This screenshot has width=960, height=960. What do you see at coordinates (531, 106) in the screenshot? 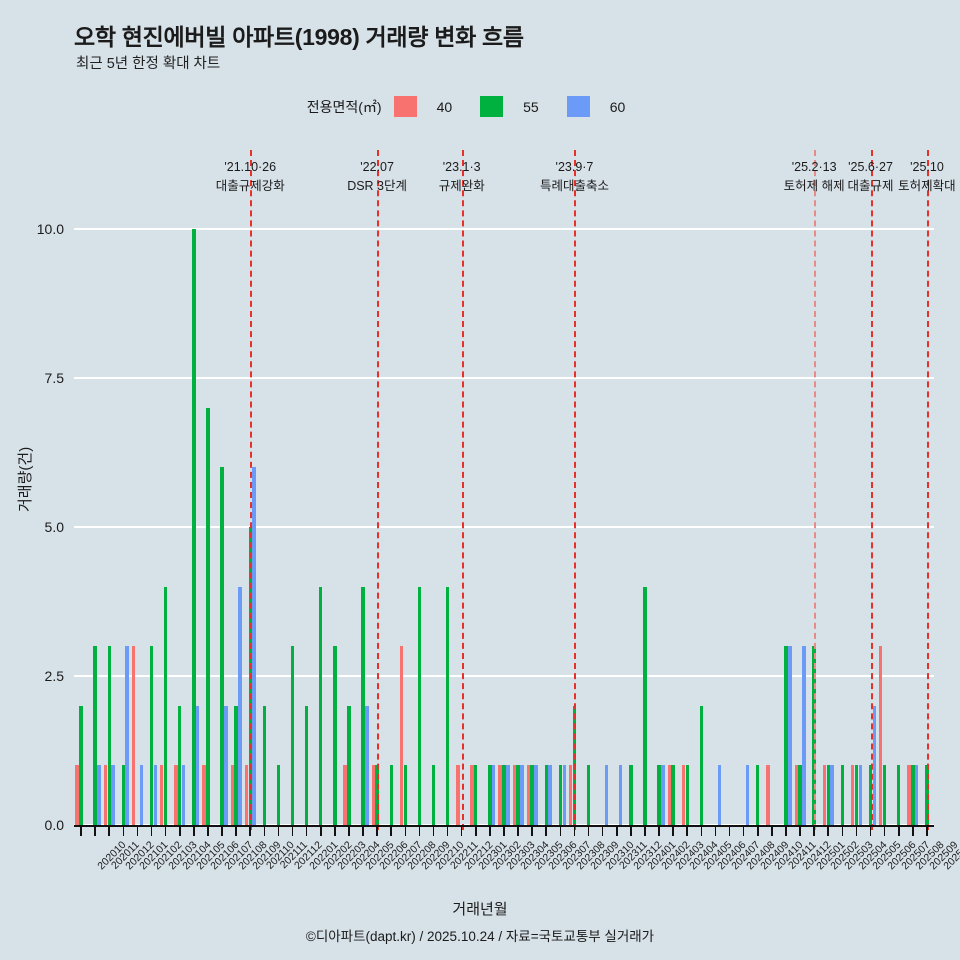
I see `legend-label-55: 55` at bounding box center [531, 106].